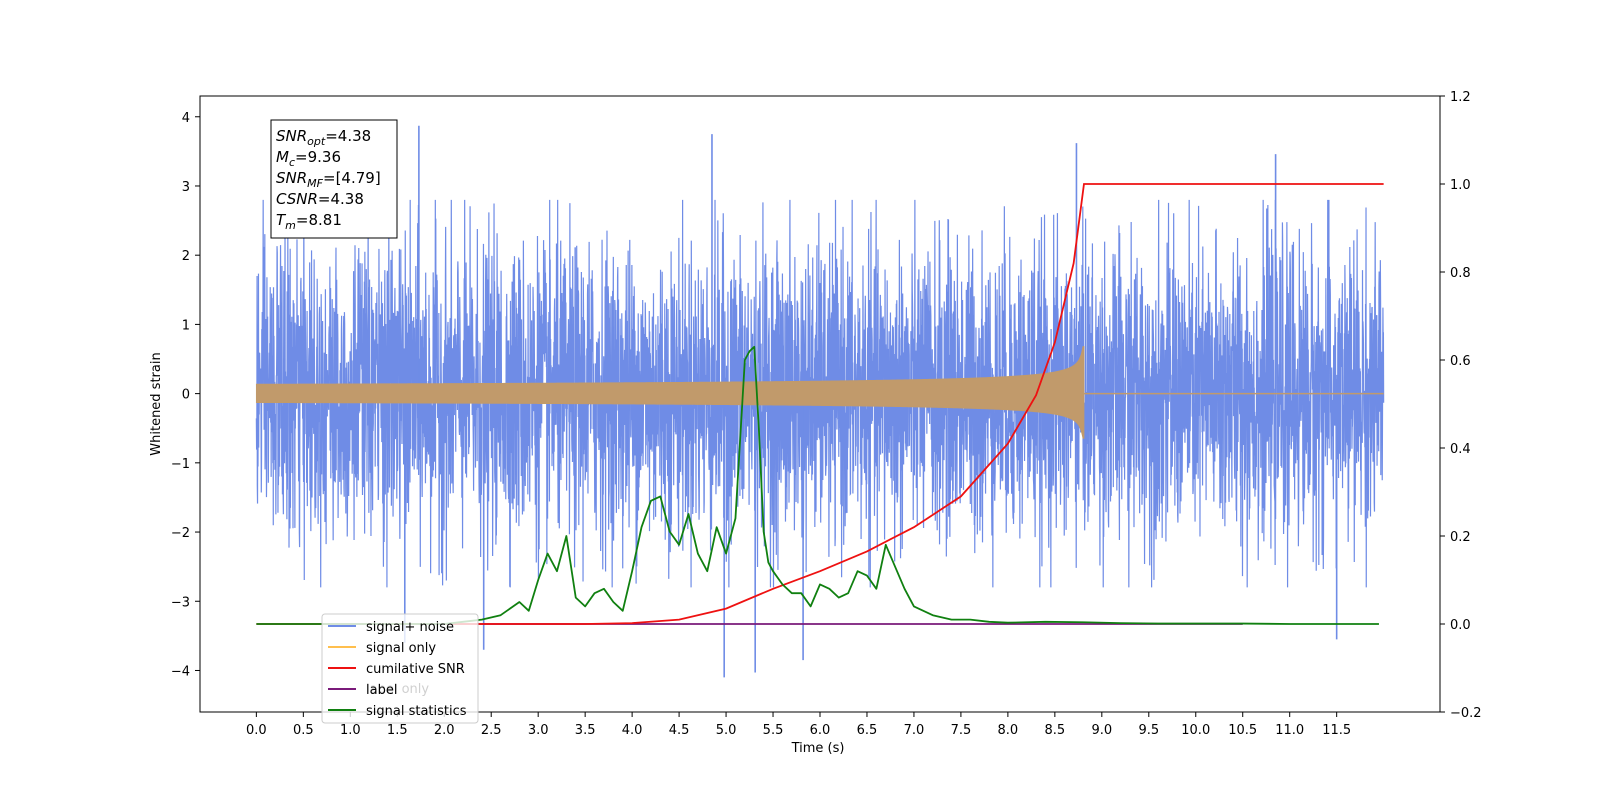 The width and height of the screenshot is (1600, 800). Describe the element at coordinates (679, 730) in the screenshot. I see `x-tick-label: 4.5` at that location.